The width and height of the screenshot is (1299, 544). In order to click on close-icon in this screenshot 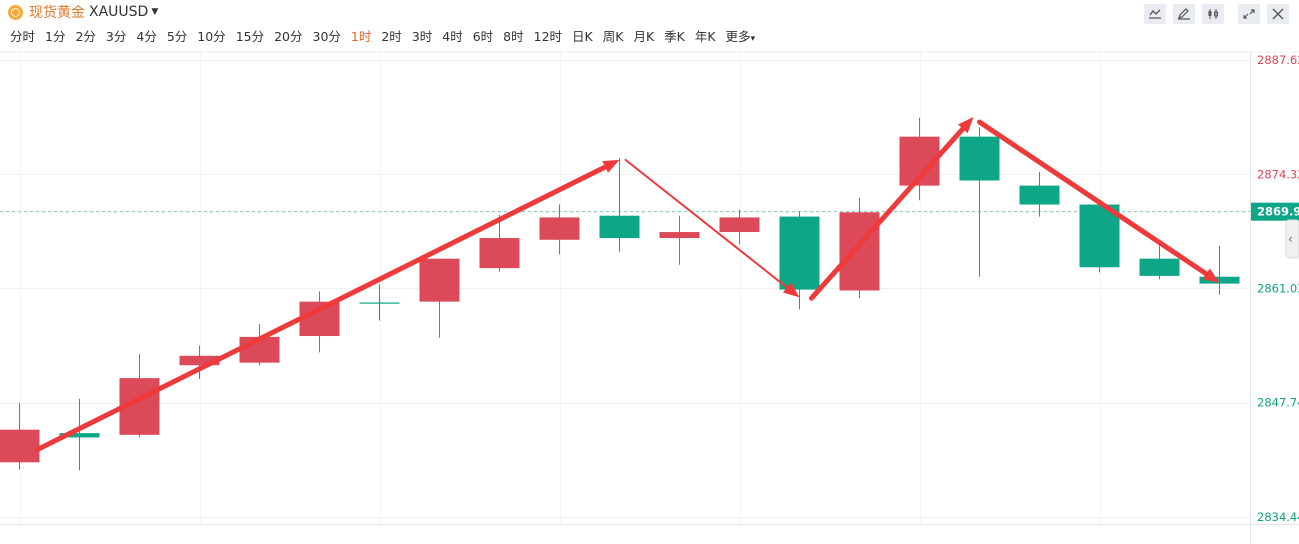, I will do `click(1278, 14)`.